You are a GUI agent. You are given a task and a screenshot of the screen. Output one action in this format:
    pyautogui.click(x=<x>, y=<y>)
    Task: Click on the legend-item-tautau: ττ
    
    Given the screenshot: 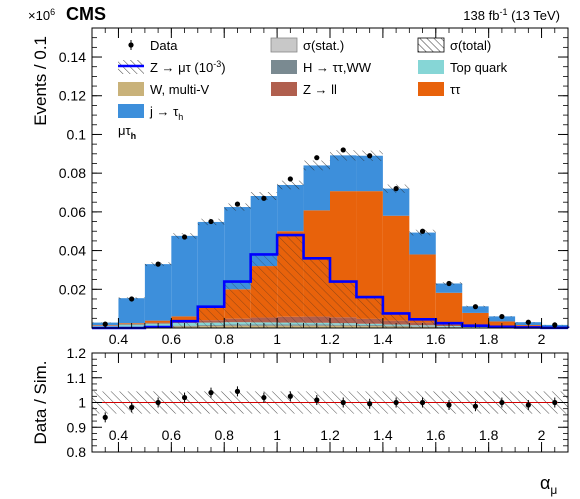 What is the action you would take?
    pyautogui.click(x=439, y=89)
    